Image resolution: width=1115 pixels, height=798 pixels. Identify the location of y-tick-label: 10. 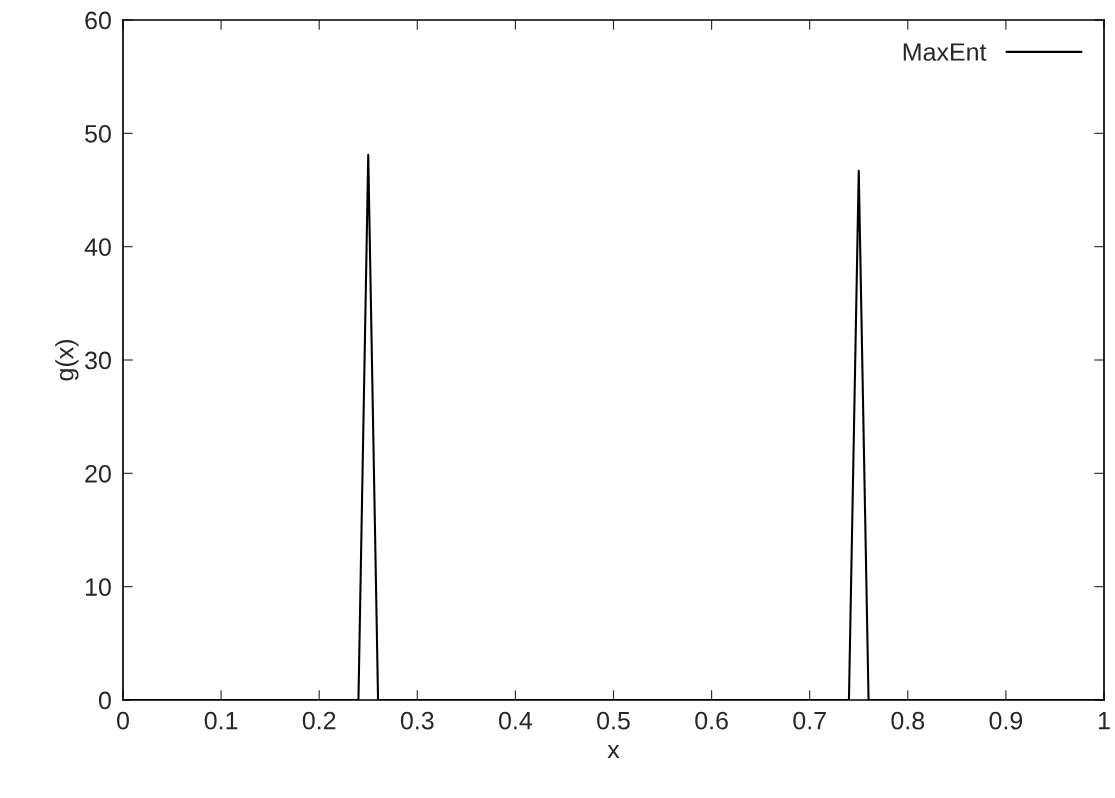
(98, 587).